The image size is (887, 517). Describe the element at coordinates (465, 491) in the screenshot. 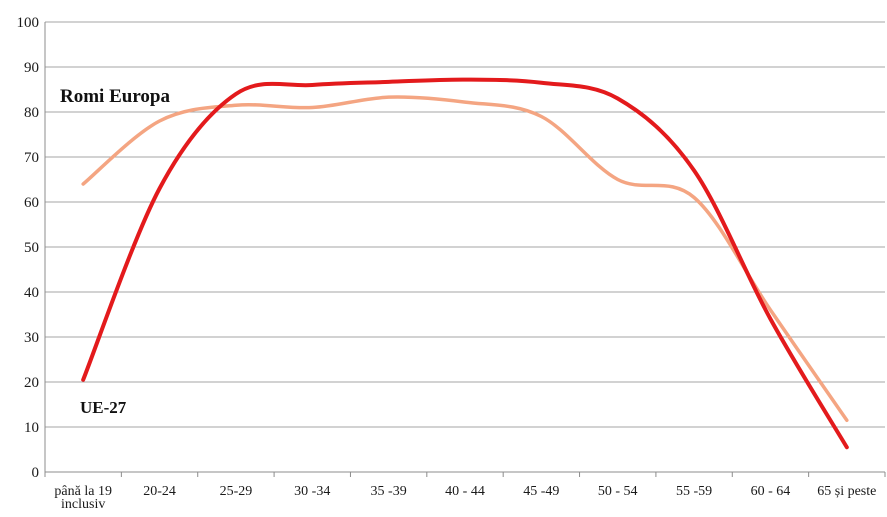

I see `x-tick-label: 40 - 44` at that location.